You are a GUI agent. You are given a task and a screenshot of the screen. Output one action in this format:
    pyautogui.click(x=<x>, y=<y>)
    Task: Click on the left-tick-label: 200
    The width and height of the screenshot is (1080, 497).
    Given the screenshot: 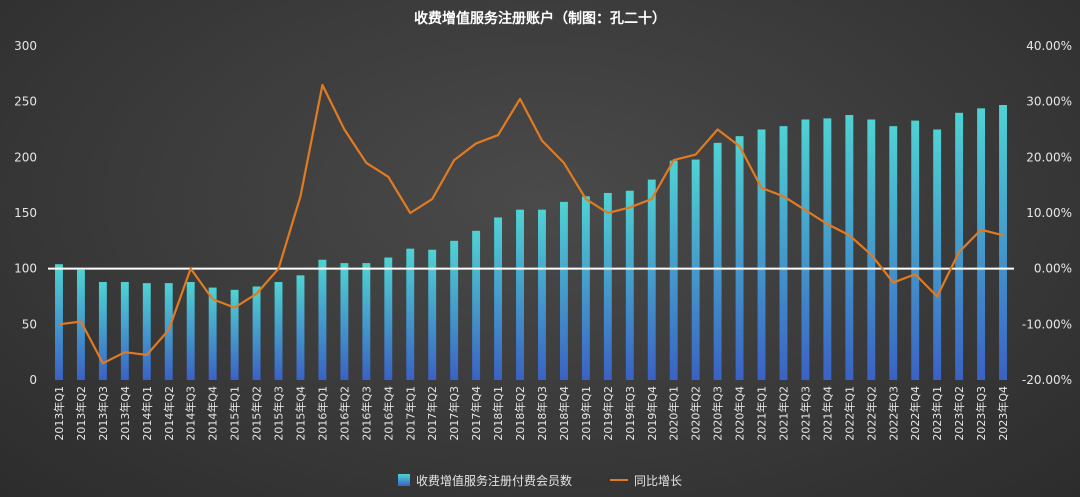 What is the action you would take?
    pyautogui.click(x=25, y=157)
    